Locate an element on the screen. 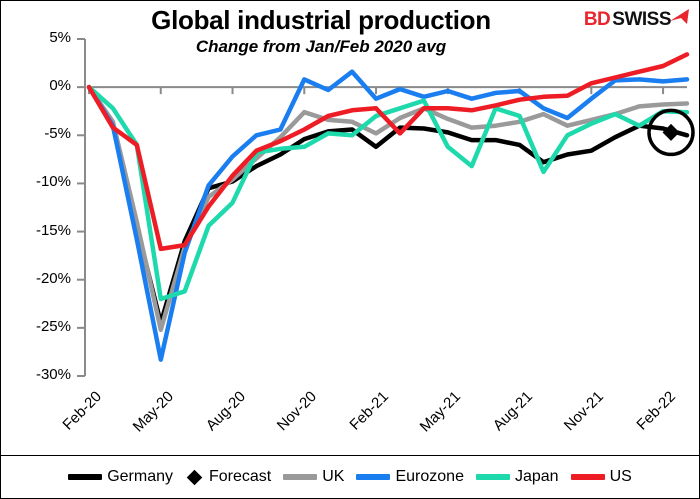 This screenshot has width=700, height=499. logo-text-bd: BD is located at coordinates (597, 19).